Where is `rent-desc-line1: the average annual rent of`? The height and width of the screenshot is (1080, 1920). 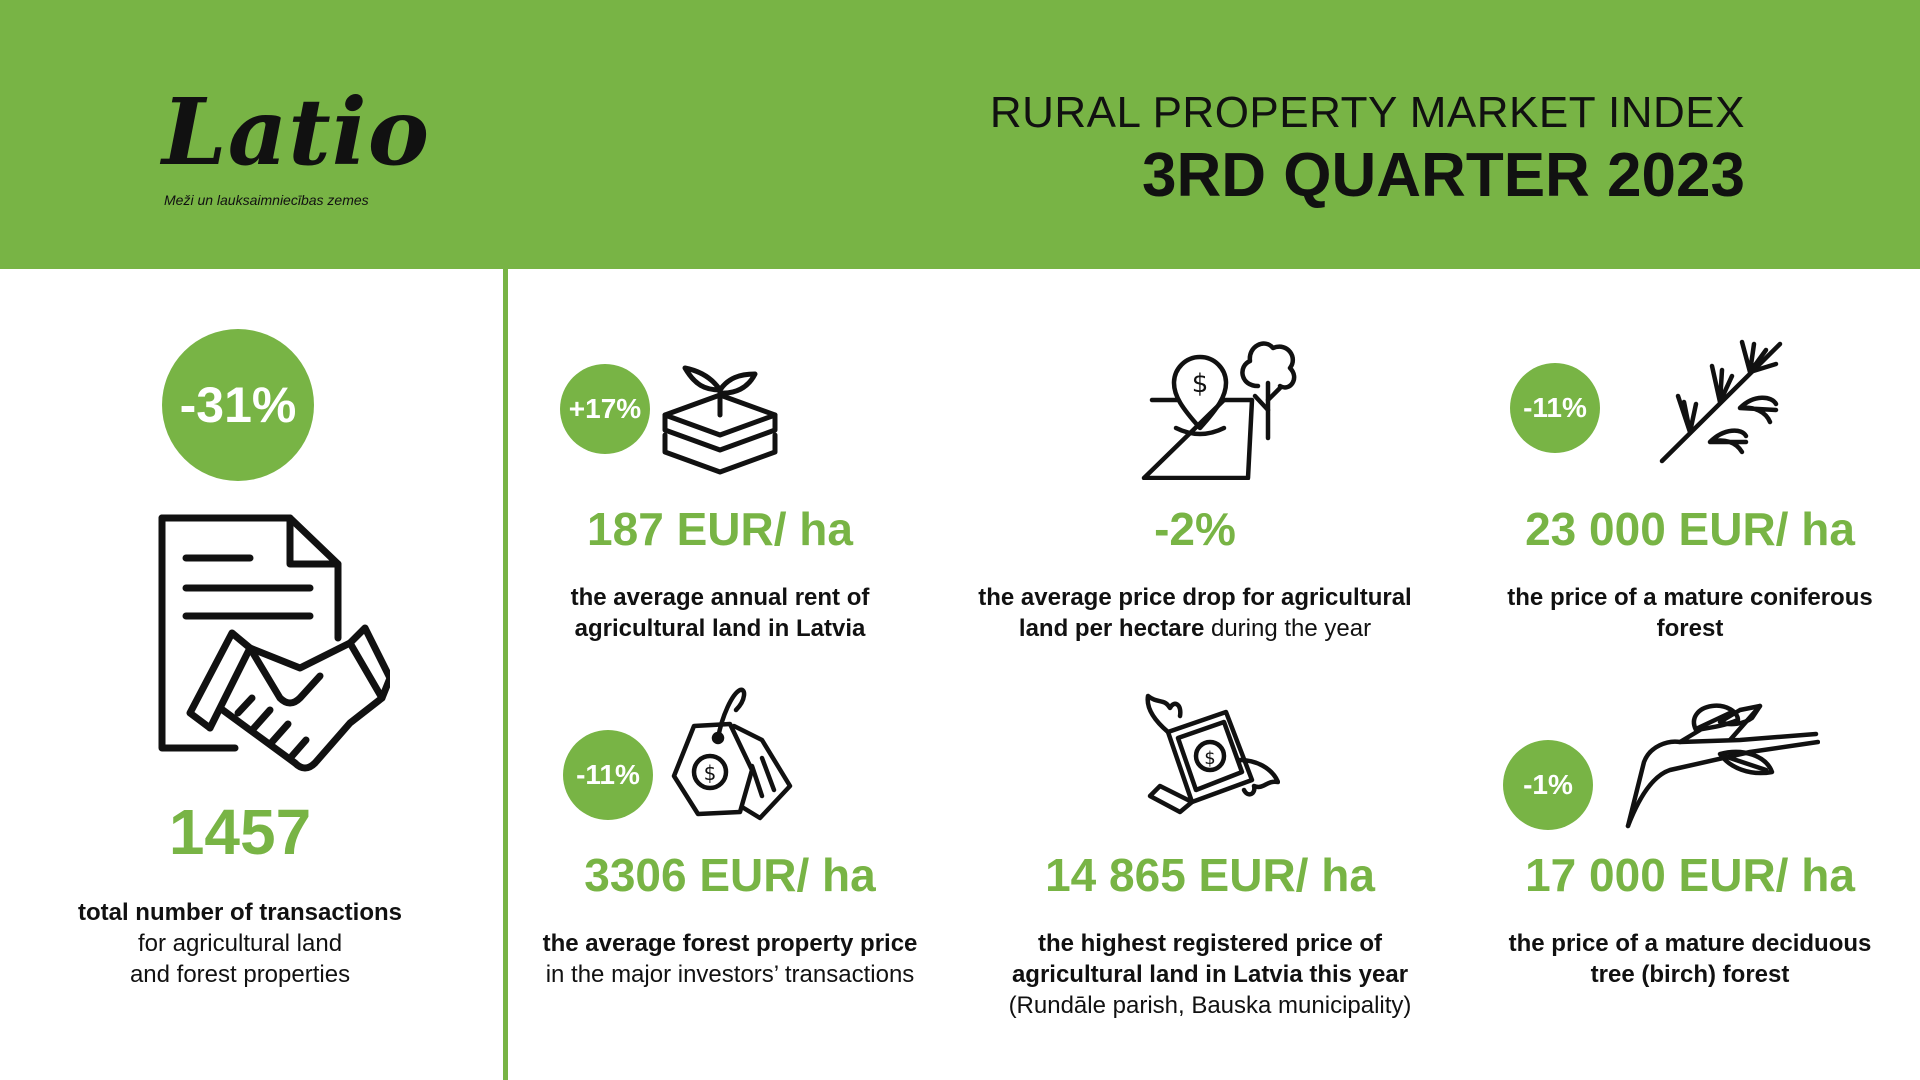 rent-desc-line1: the average annual rent of is located at coordinates (720, 597).